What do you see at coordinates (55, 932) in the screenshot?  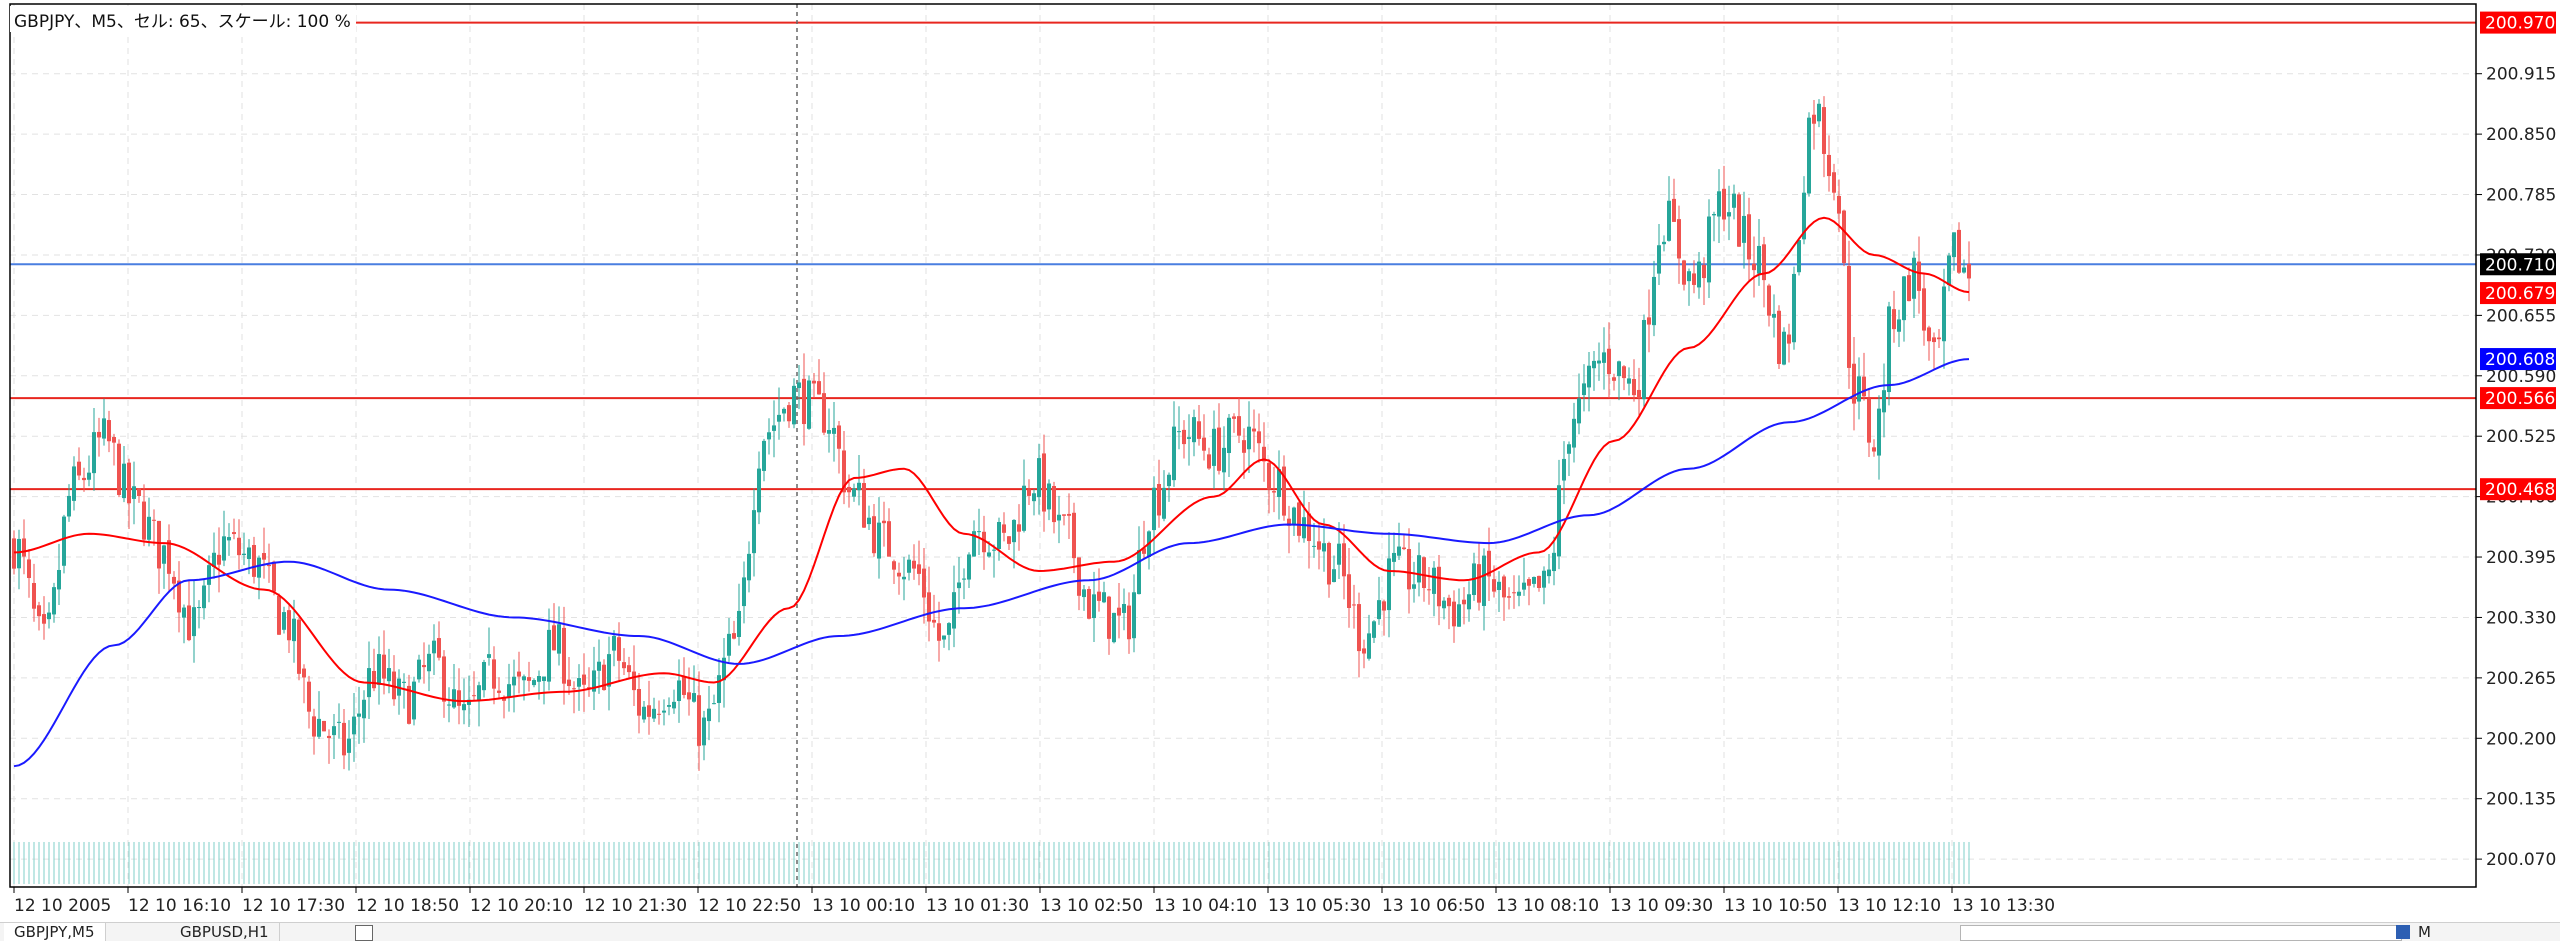 I see `tab-gbpjpy-m5: GBPJPY,M5` at bounding box center [55, 932].